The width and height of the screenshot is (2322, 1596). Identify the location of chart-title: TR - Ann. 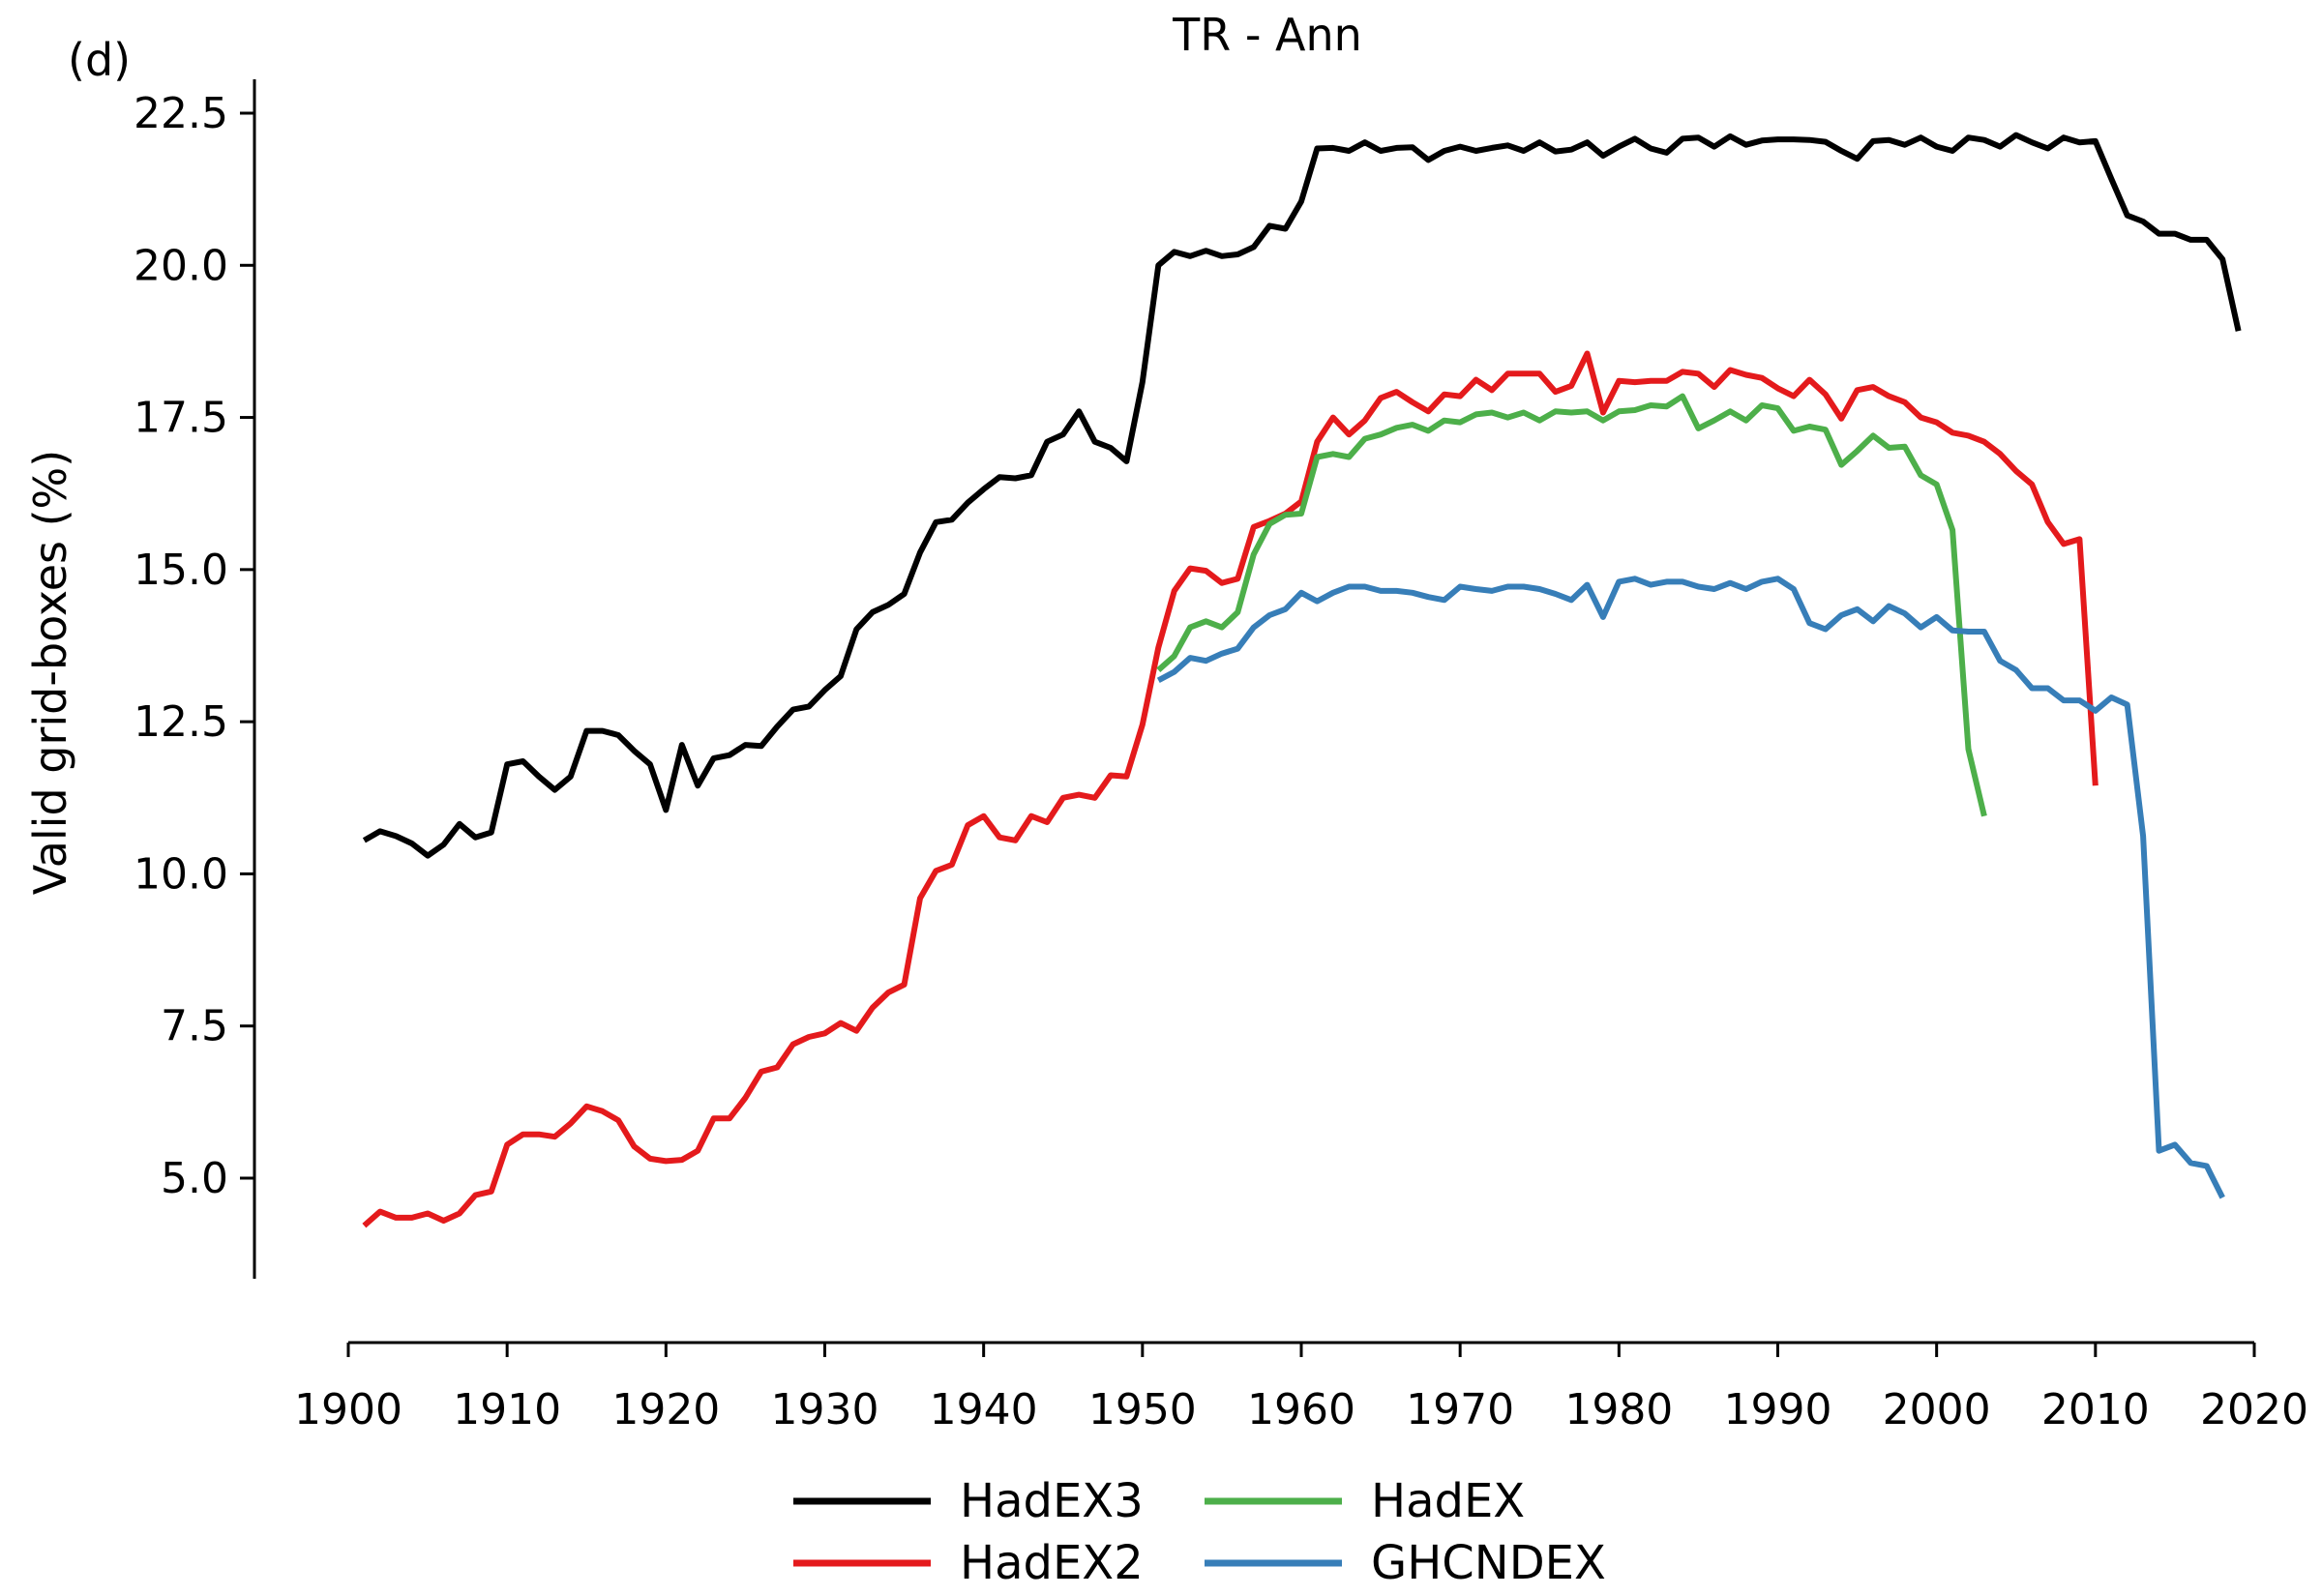
(1267, 35).